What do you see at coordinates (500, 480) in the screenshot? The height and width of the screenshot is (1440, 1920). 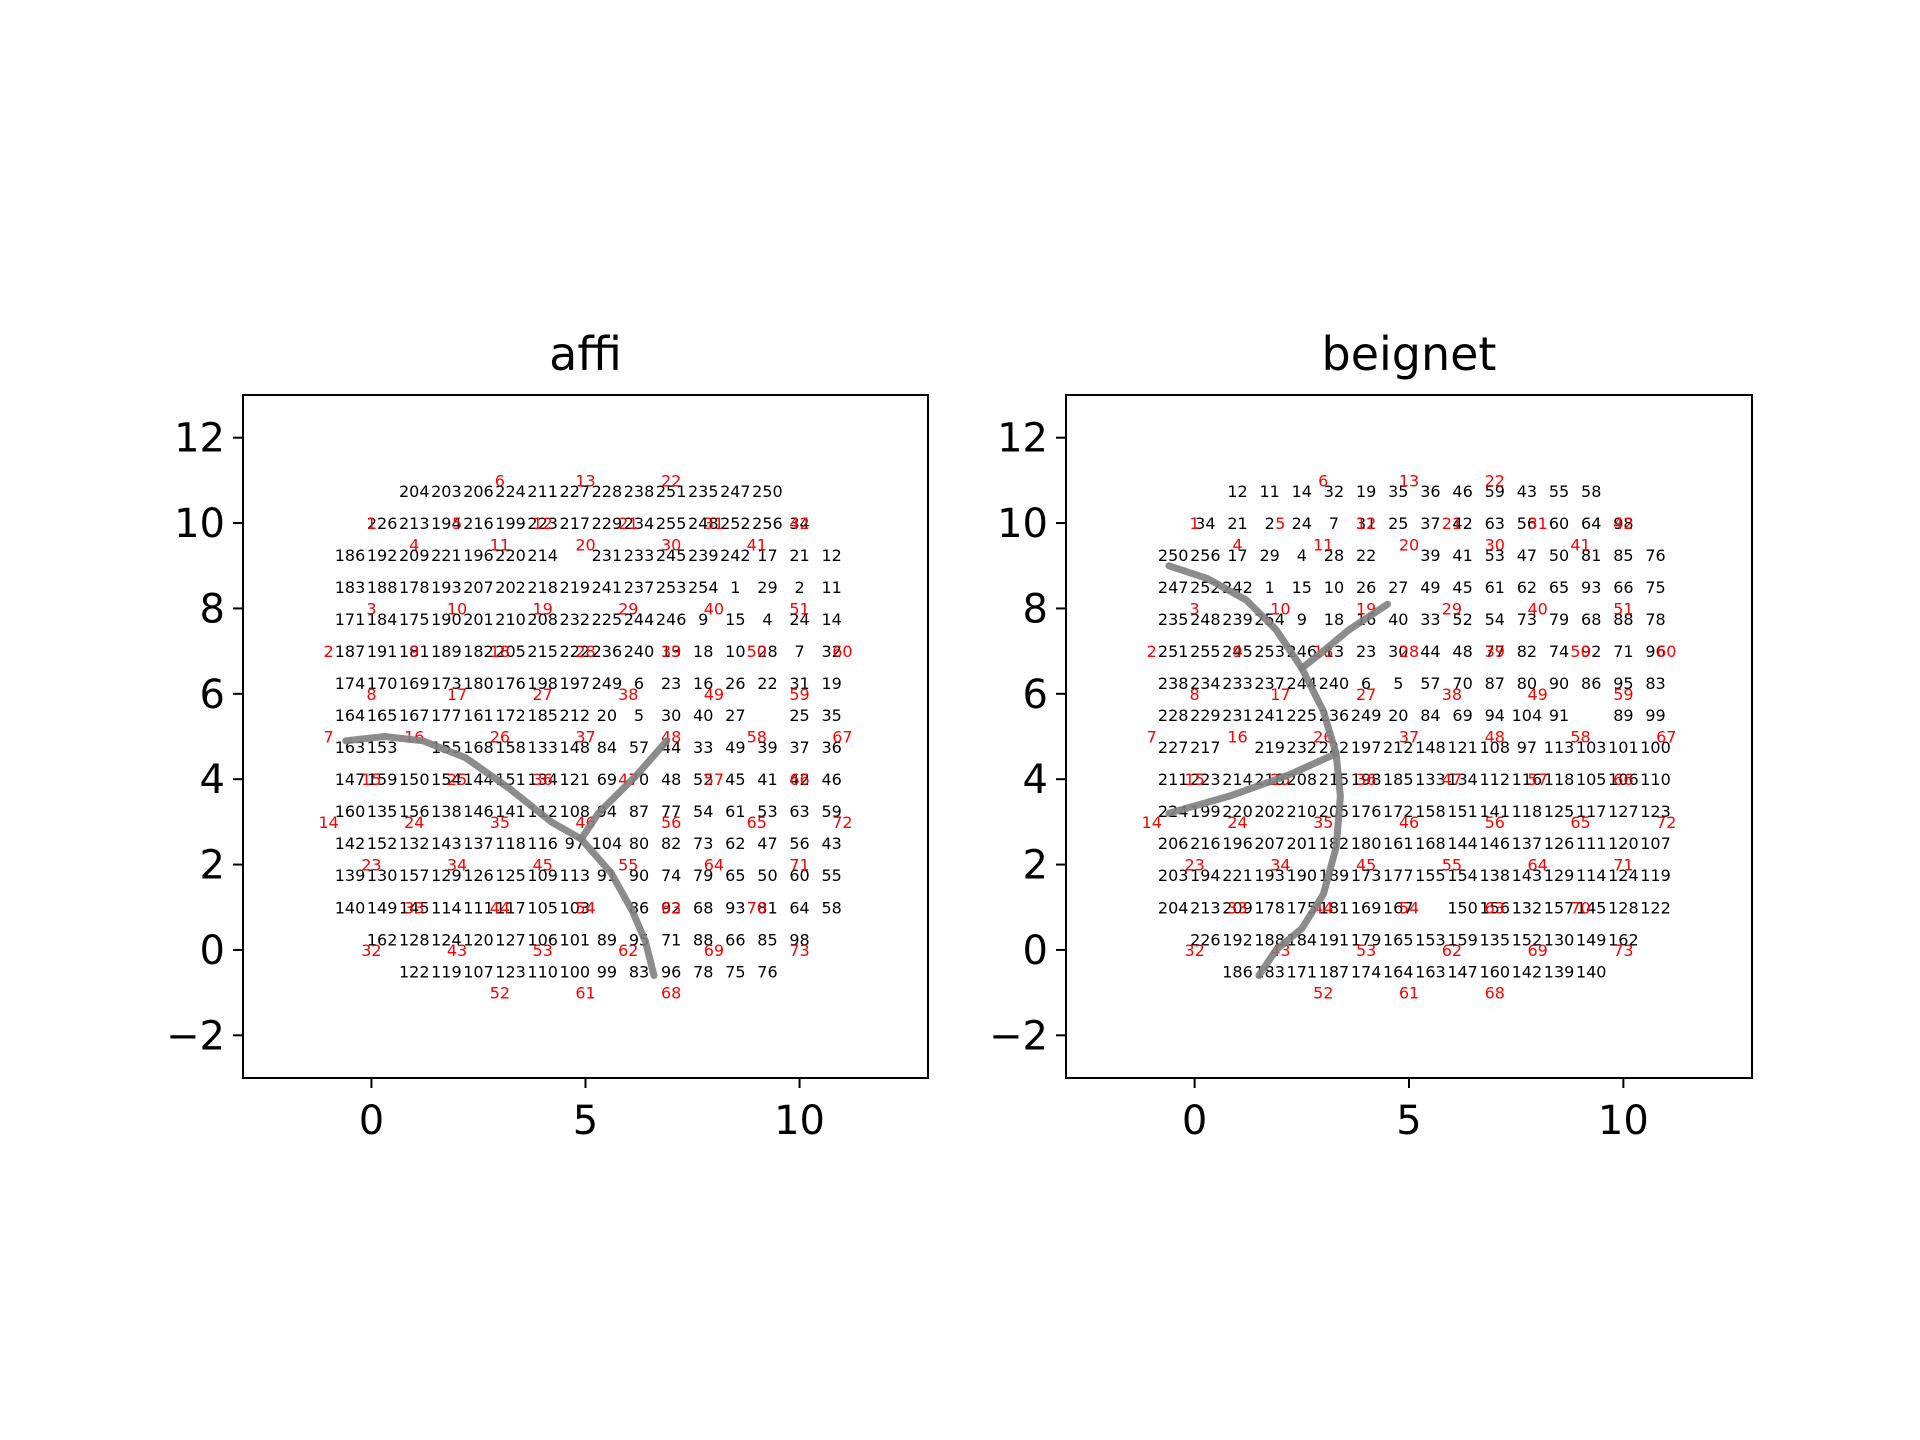 I see `red-label: 6` at bounding box center [500, 480].